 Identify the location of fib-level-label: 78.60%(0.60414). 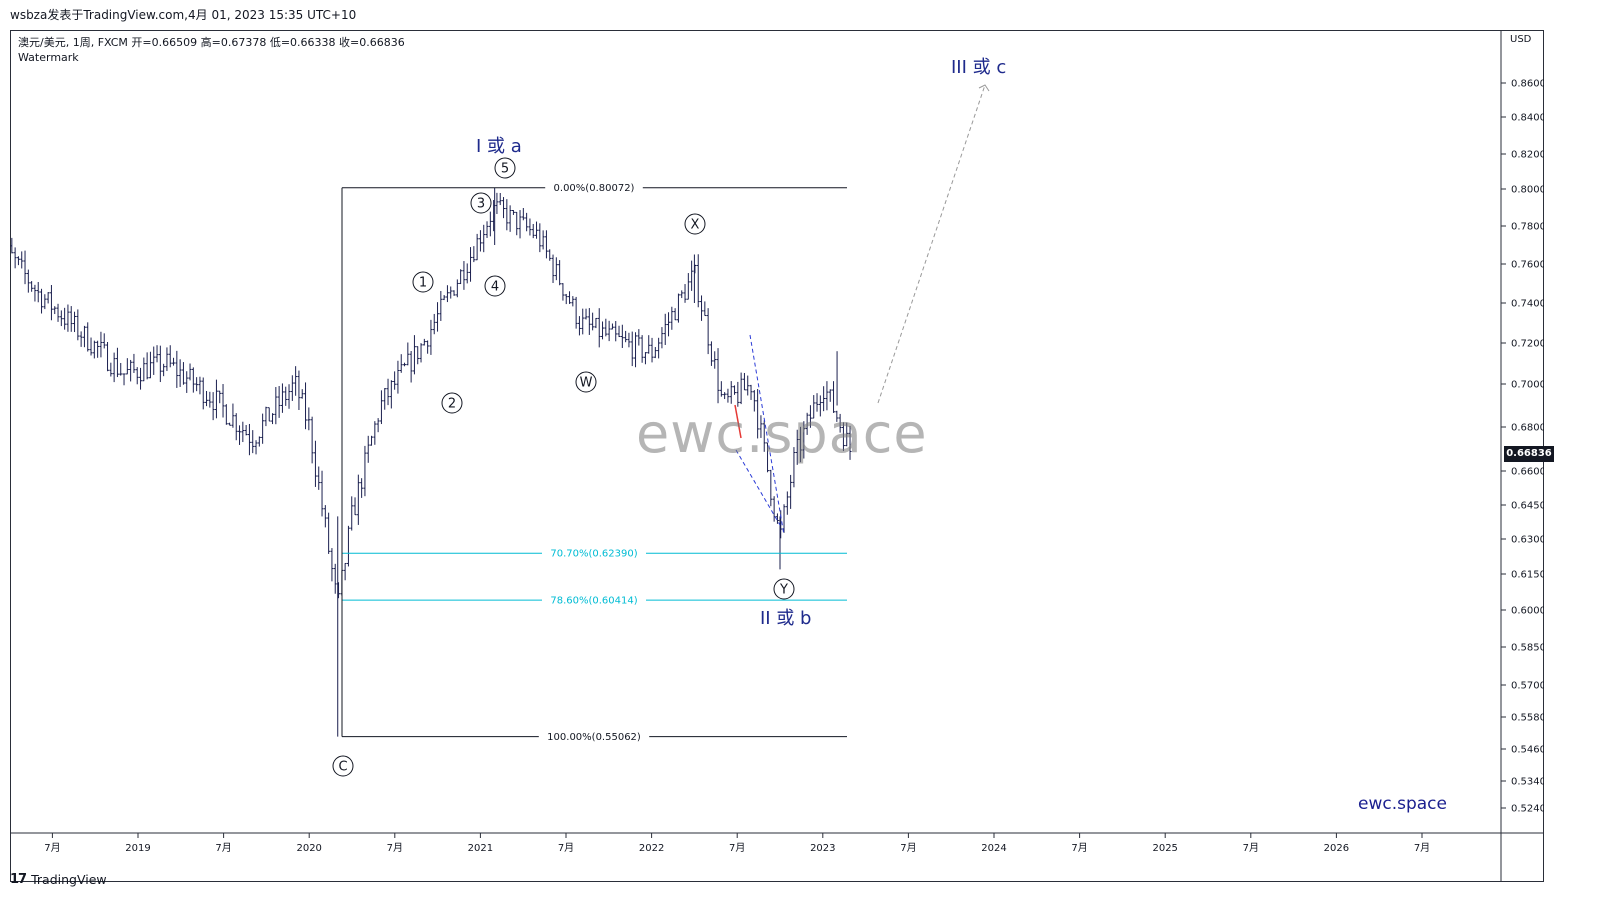
(593, 601).